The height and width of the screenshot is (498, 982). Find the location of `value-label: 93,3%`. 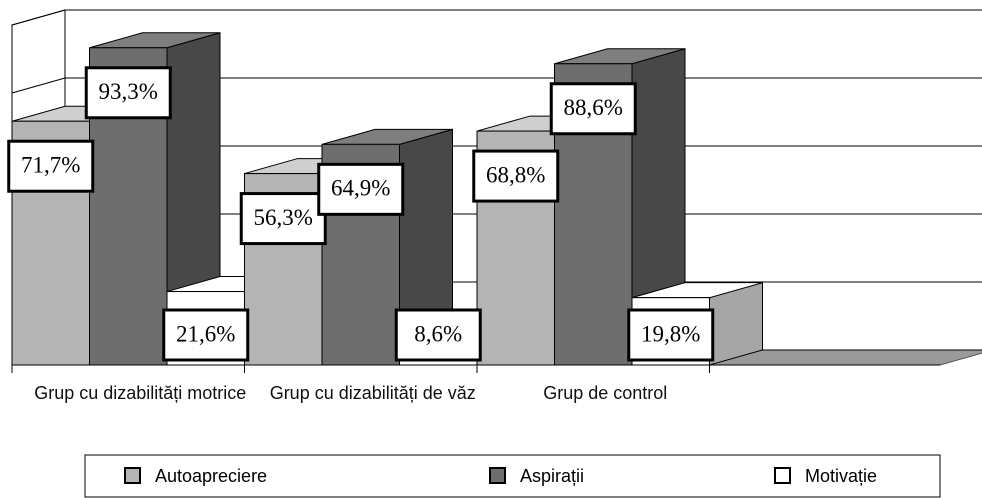

value-label: 93,3% is located at coordinates (128, 91).